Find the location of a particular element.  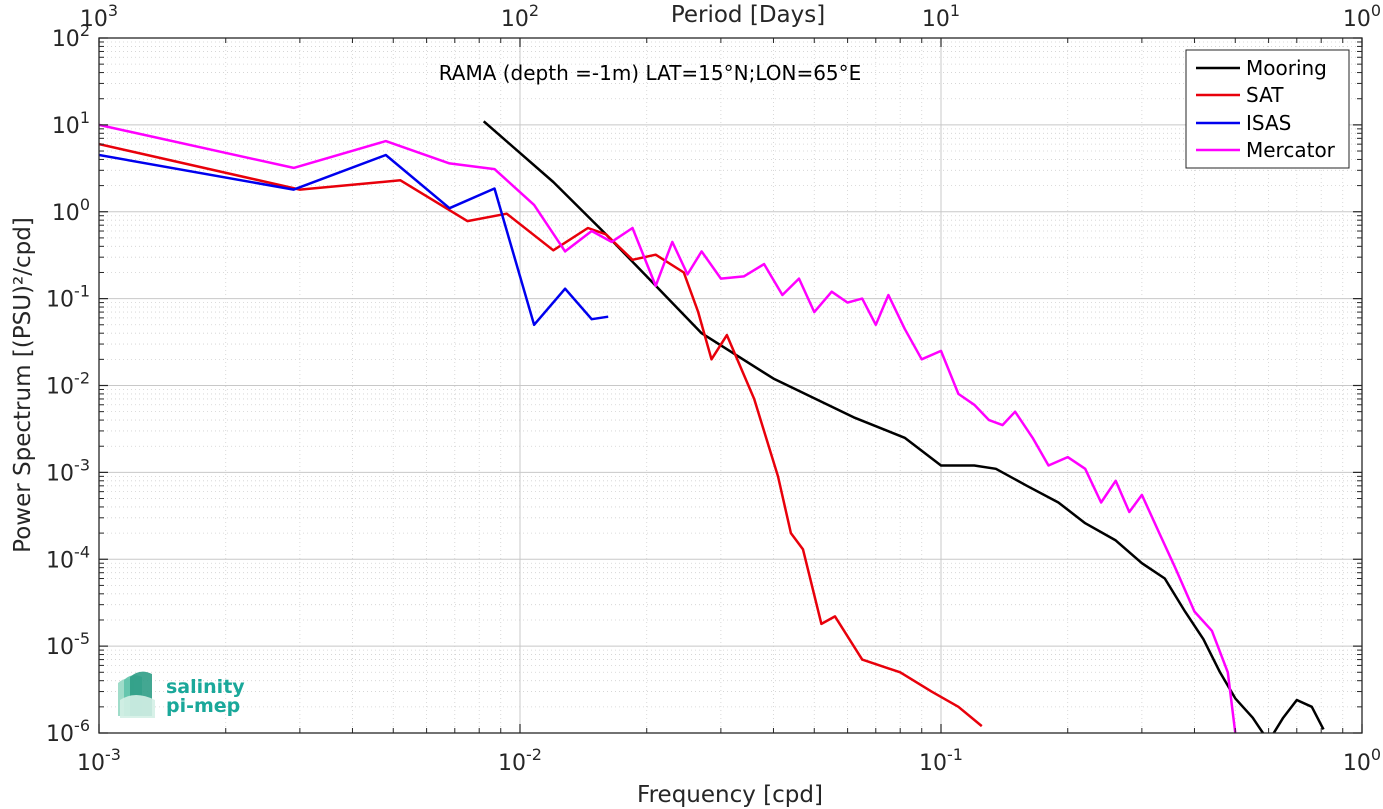

x-tick-label: 10⁻³ is located at coordinates (99, 760).